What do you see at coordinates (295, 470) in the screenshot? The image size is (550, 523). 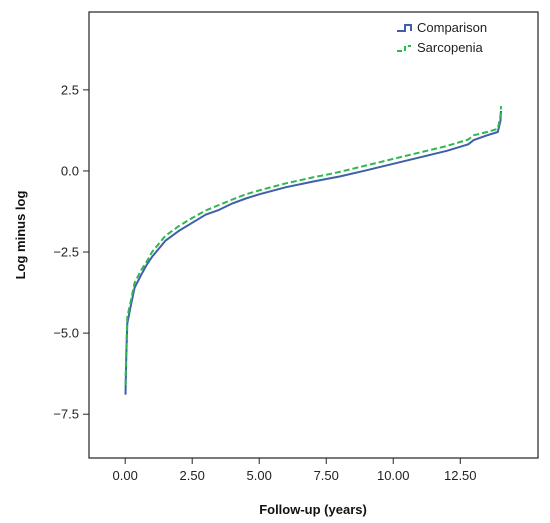 I see `x-axis-ticks: 0.00 2.50 5.00 7.50 10.00 12.50` at bounding box center [295, 470].